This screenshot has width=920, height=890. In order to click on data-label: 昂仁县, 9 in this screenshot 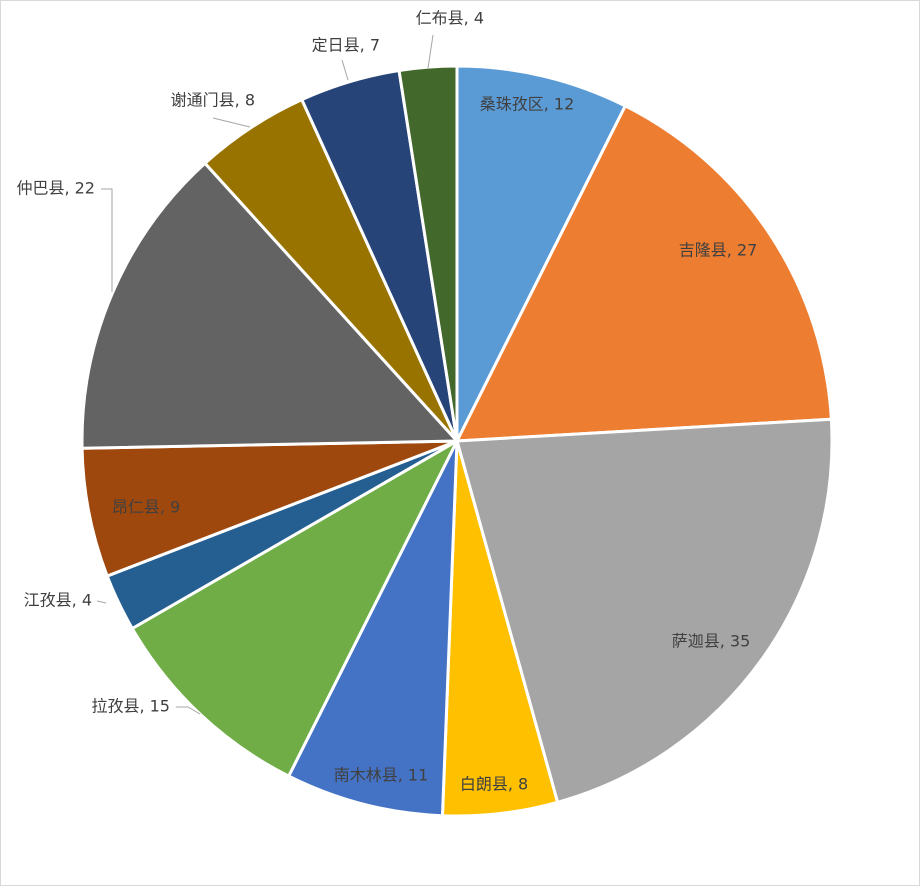, I will do `click(146, 507)`.